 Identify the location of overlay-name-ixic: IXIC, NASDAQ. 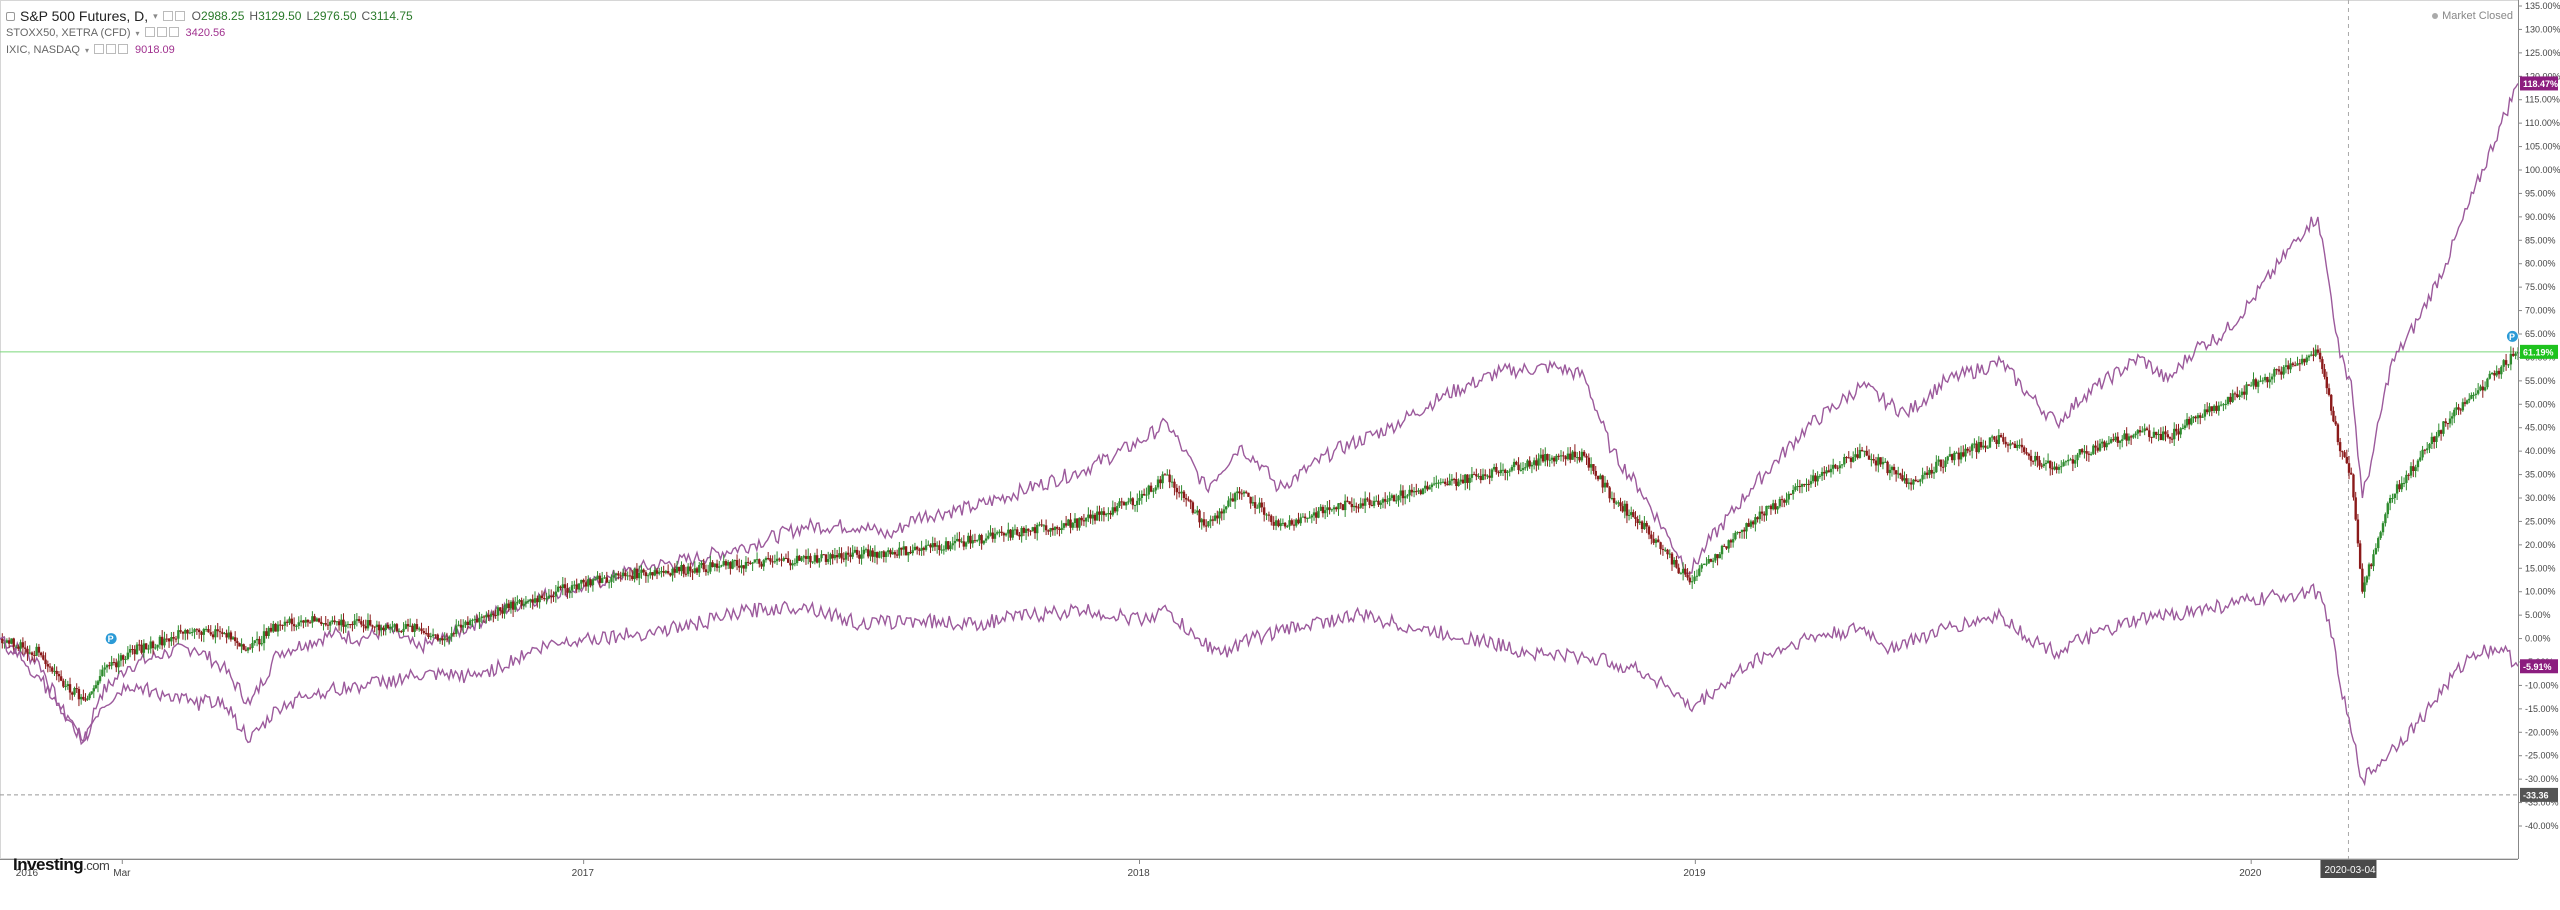
(43, 50).